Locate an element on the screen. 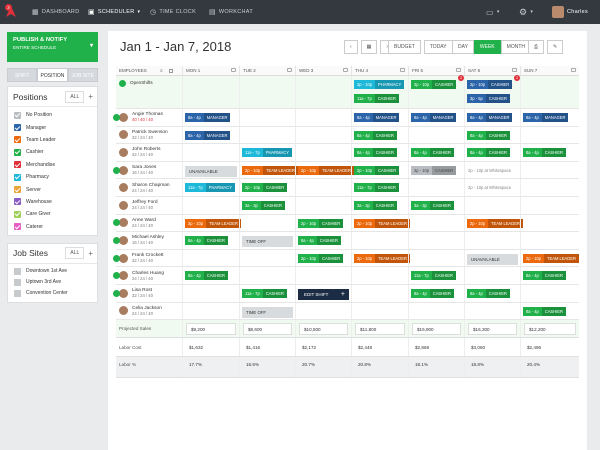  nav-scheduler: ▣ SCHEDULER ▾ is located at coordinates (114, 12).